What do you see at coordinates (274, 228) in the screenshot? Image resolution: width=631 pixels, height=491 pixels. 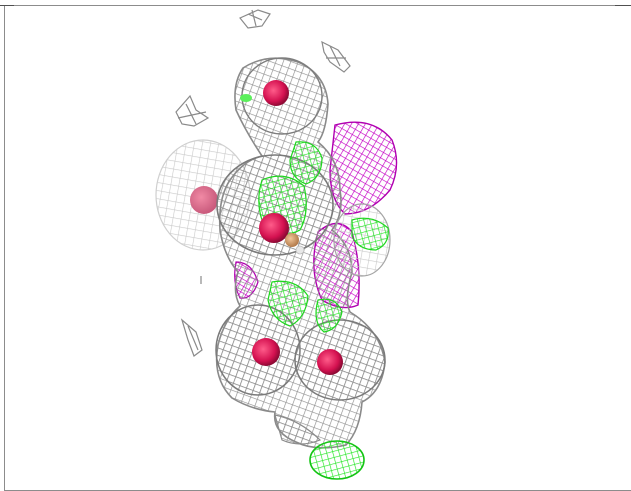 I see `atom-oxygen-center` at bounding box center [274, 228].